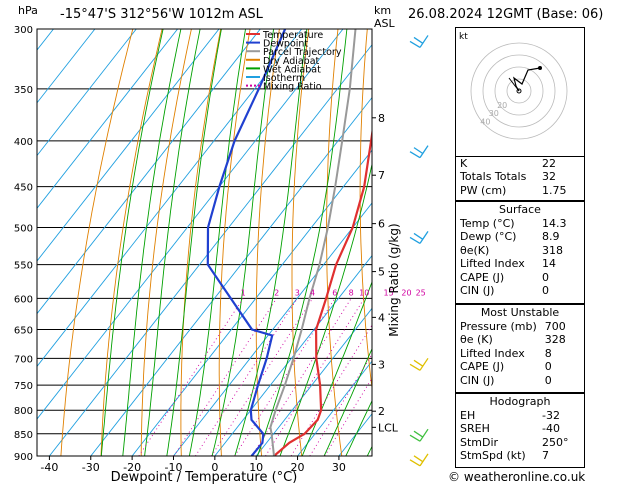  I want to click on table-row: SREH -40, so click(520, 428).